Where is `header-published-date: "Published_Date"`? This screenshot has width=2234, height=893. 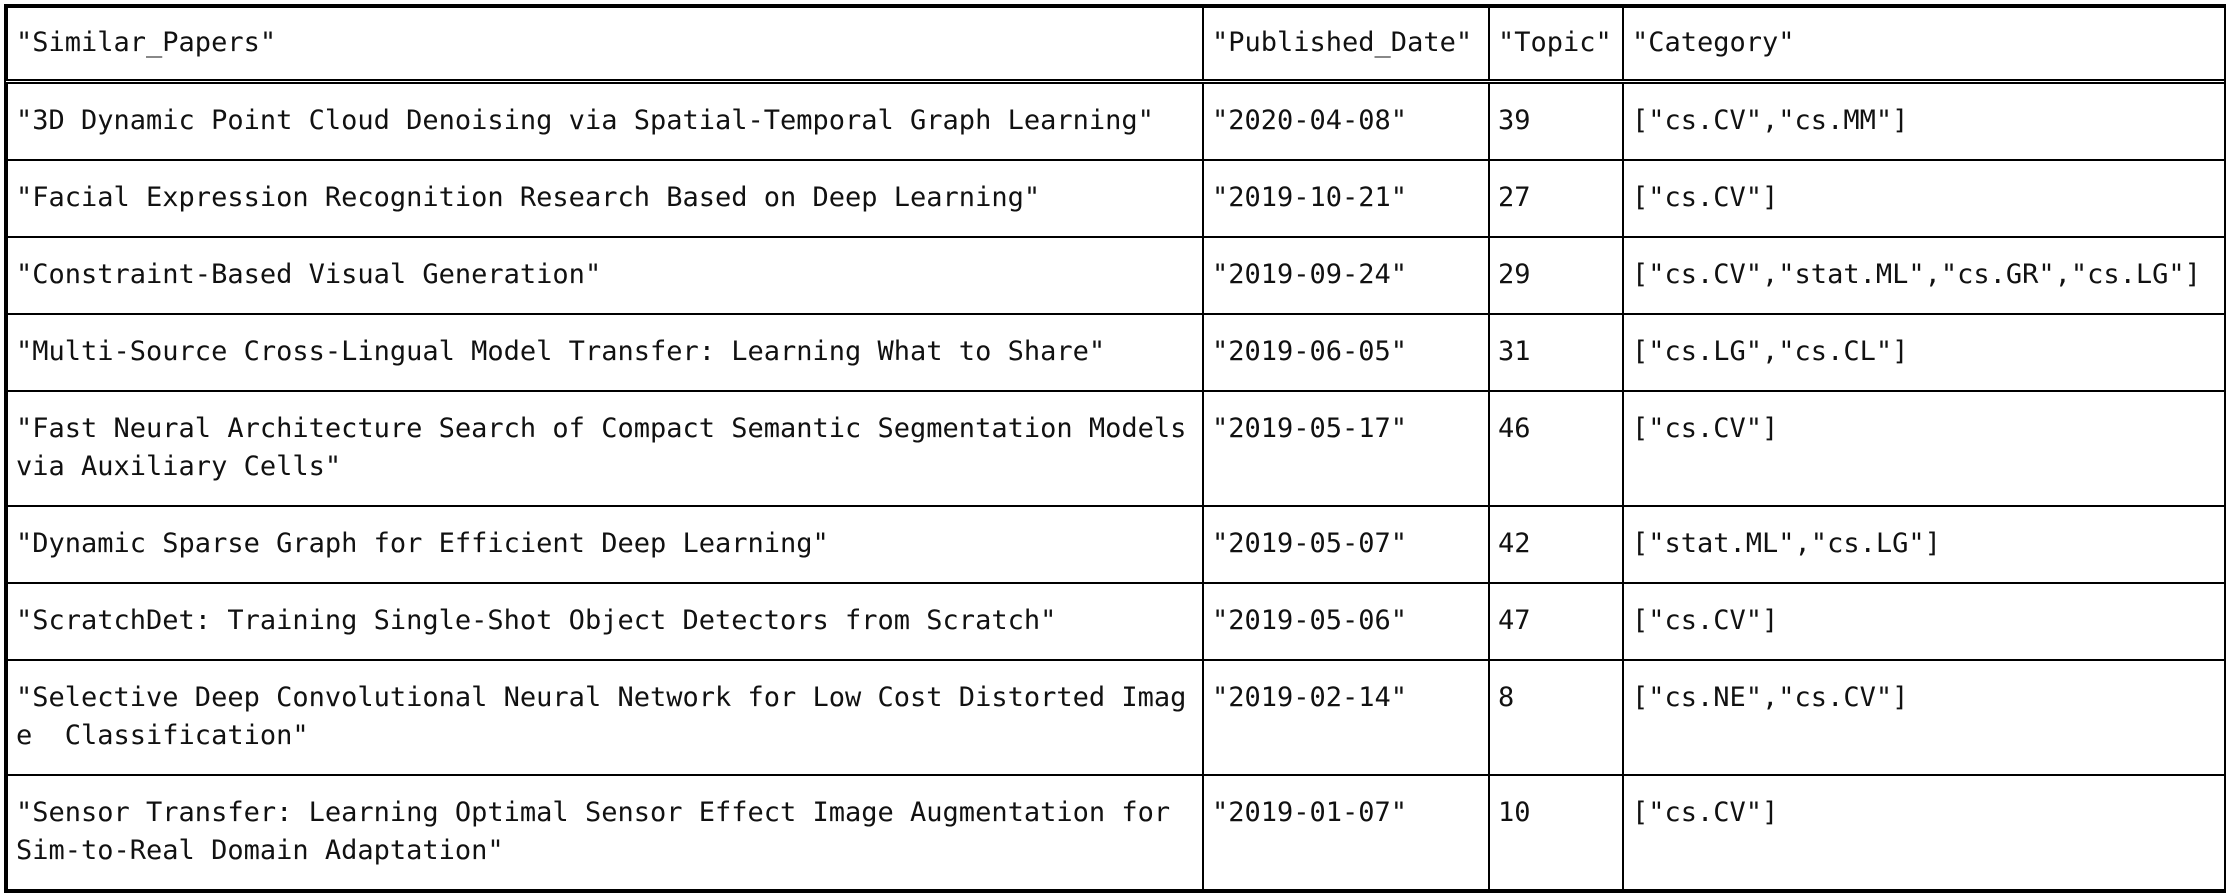
header-published-date: "Published_Date" is located at coordinates (1346, 45).